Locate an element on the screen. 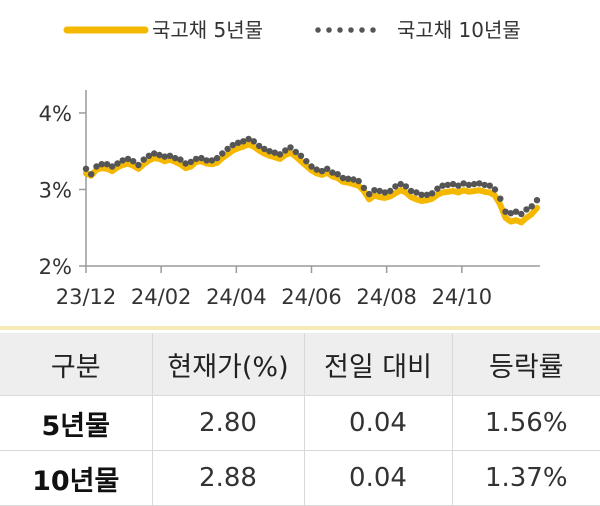 Image resolution: width=600 pixels, height=506 pixels. row-name: 5년물 is located at coordinates (76, 423).